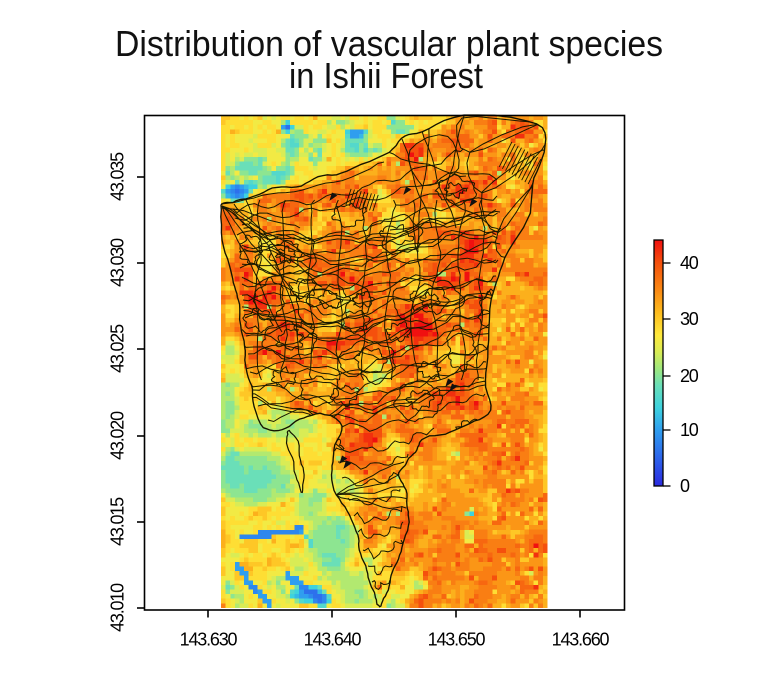 This screenshot has height=680, width=768. Describe the element at coordinates (689, 319) in the screenshot. I see `svg-text: 30` at that location.